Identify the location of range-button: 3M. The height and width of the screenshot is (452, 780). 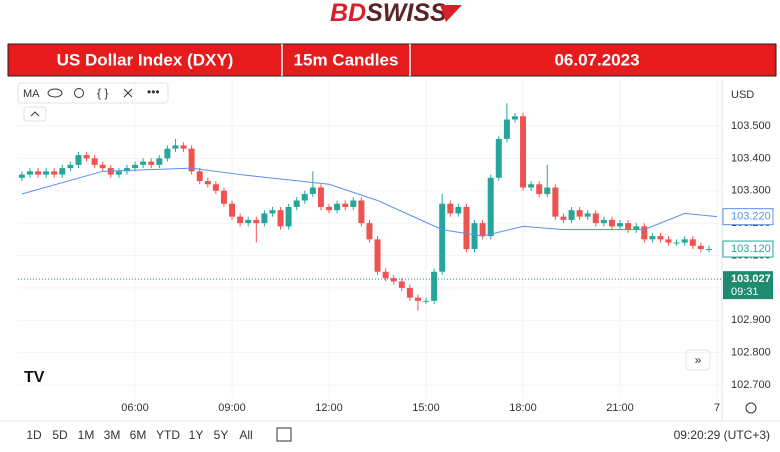
(112, 435).